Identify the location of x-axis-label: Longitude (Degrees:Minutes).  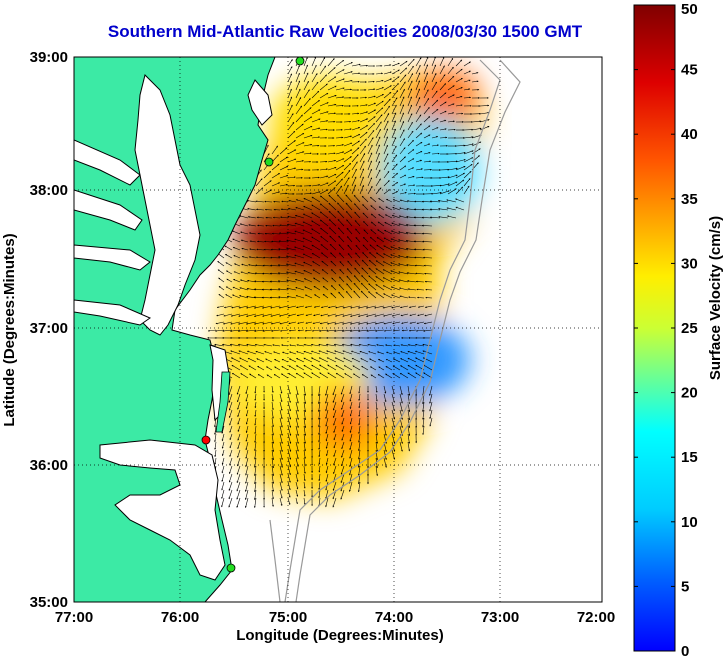
(340, 635).